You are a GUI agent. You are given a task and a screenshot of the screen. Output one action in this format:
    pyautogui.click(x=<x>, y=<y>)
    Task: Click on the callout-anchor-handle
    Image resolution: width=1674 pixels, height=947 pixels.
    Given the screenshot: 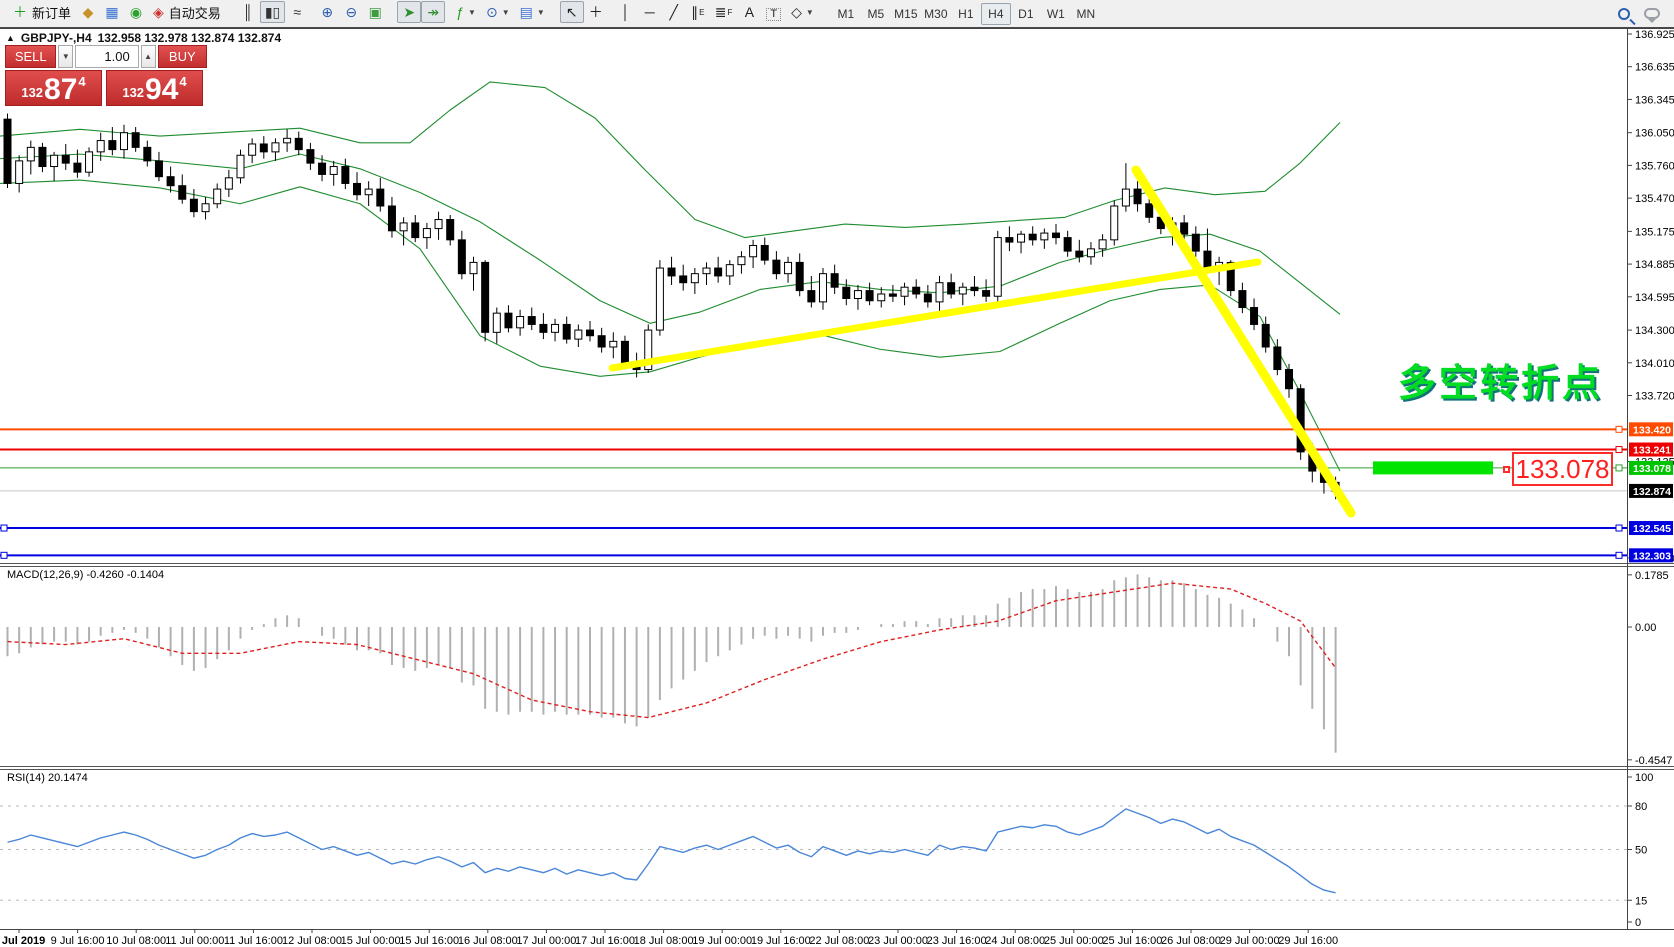 What is the action you would take?
    pyautogui.click(x=1506, y=469)
    